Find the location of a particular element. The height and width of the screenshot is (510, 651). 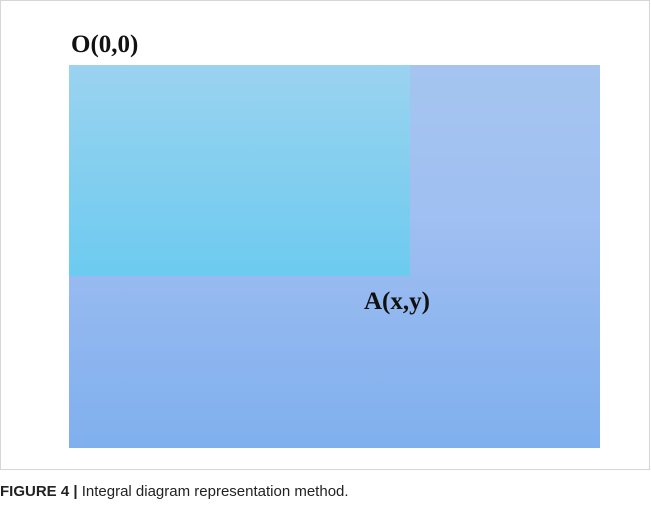

point-a-label: A(x,y) is located at coordinates (397, 301).